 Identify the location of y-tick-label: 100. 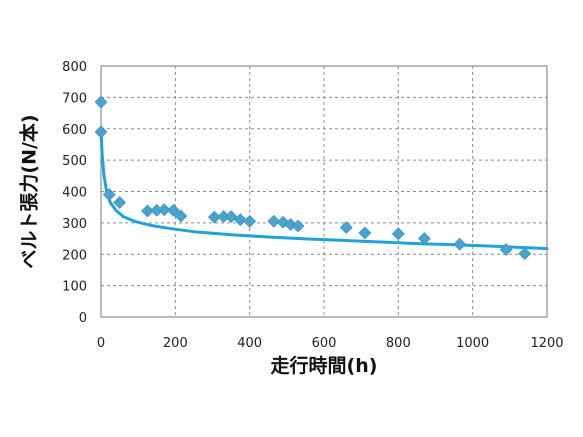
(74, 287).